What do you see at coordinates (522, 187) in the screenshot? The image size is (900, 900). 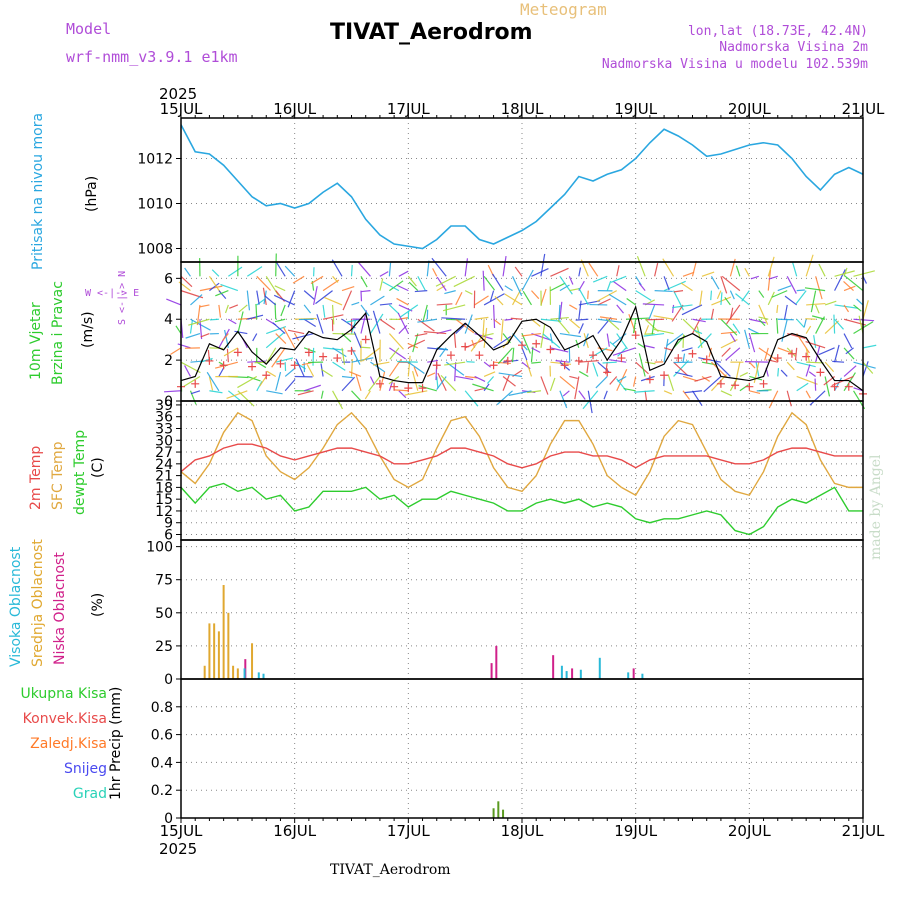 I see `pressure-line` at bounding box center [522, 187].